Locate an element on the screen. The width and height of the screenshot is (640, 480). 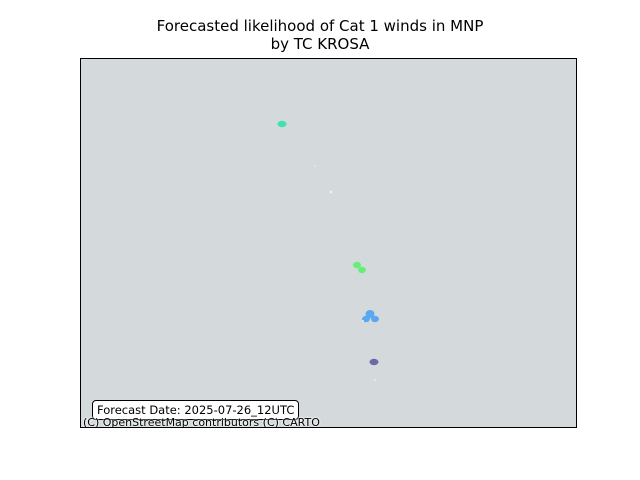
forecast-date-label: Forecast Date: 2025-07-26_12UTC is located at coordinates (196, 410).